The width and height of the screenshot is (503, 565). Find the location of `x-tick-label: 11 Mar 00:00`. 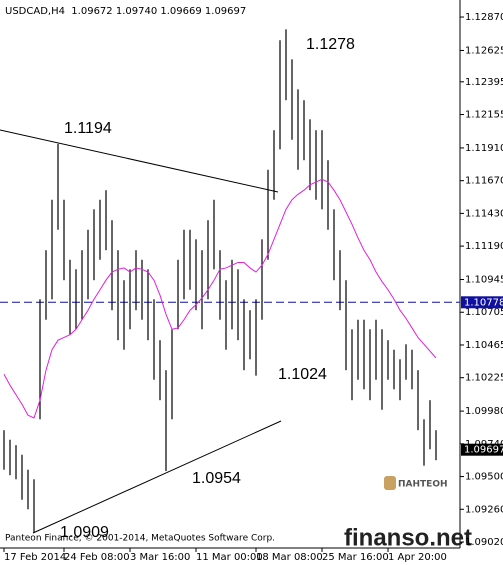

x-tick-label: 11 Mar 00:00 is located at coordinates (229, 557).